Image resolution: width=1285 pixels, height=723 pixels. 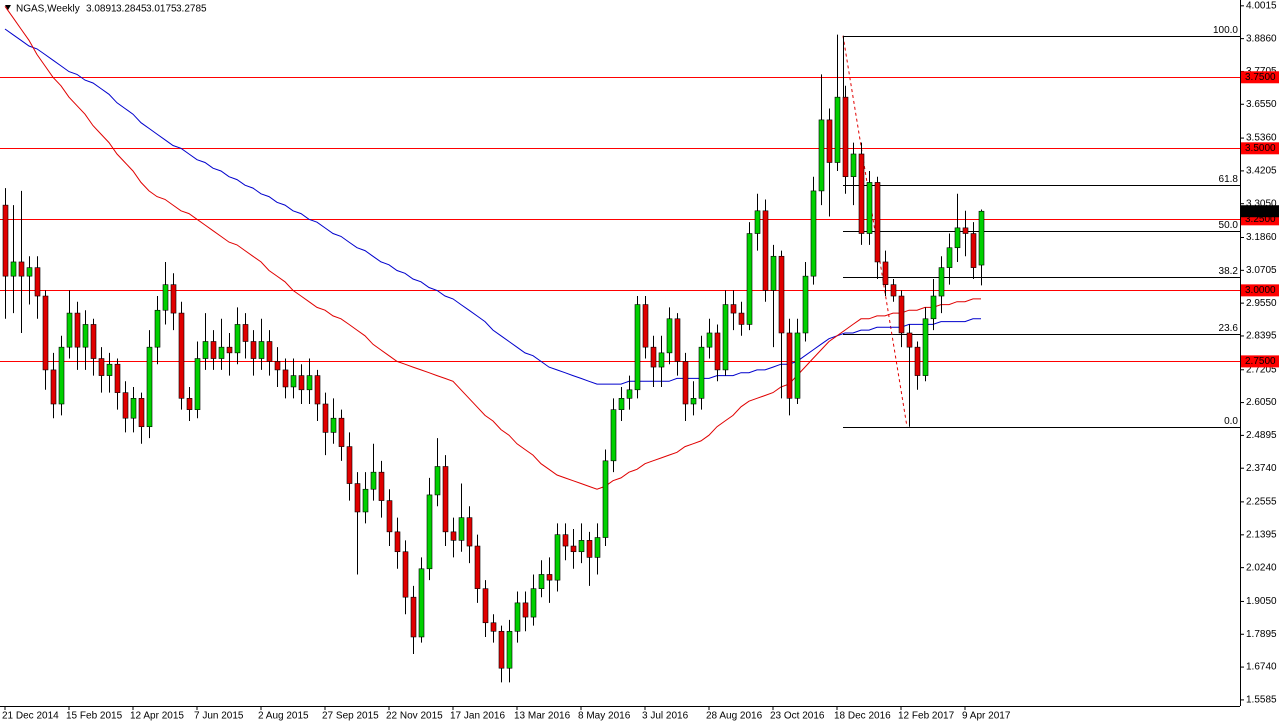 What do you see at coordinates (862, 716) in the screenshot?
I see `x-tick-label: 18 Dec 2016` at bounding box center [862, 716].